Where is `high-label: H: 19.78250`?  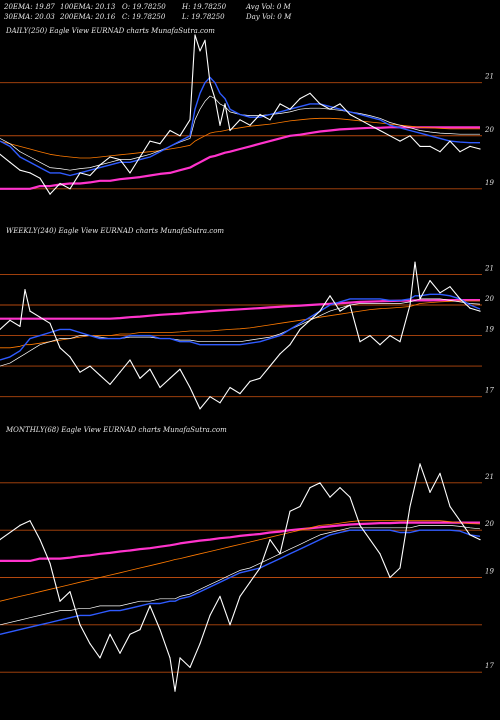
high-label: H: 19.78250 is located at coordinates (204, 7).